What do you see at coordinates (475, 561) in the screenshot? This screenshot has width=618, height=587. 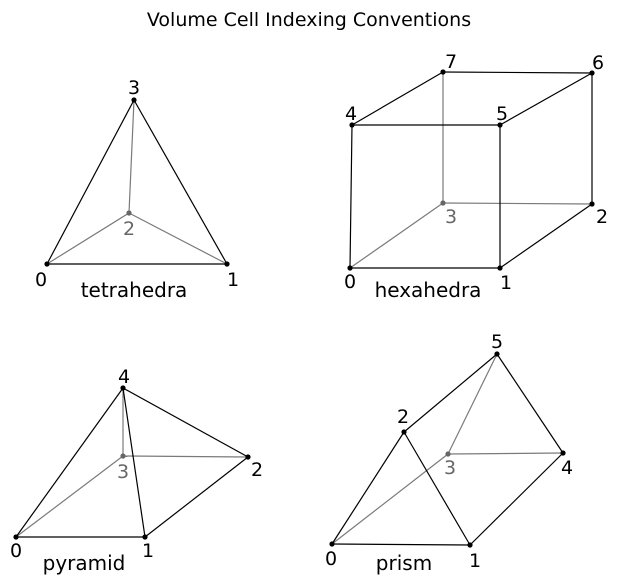 I see `prism-vertex-label-1: 1` at bounding box center [475, 561].